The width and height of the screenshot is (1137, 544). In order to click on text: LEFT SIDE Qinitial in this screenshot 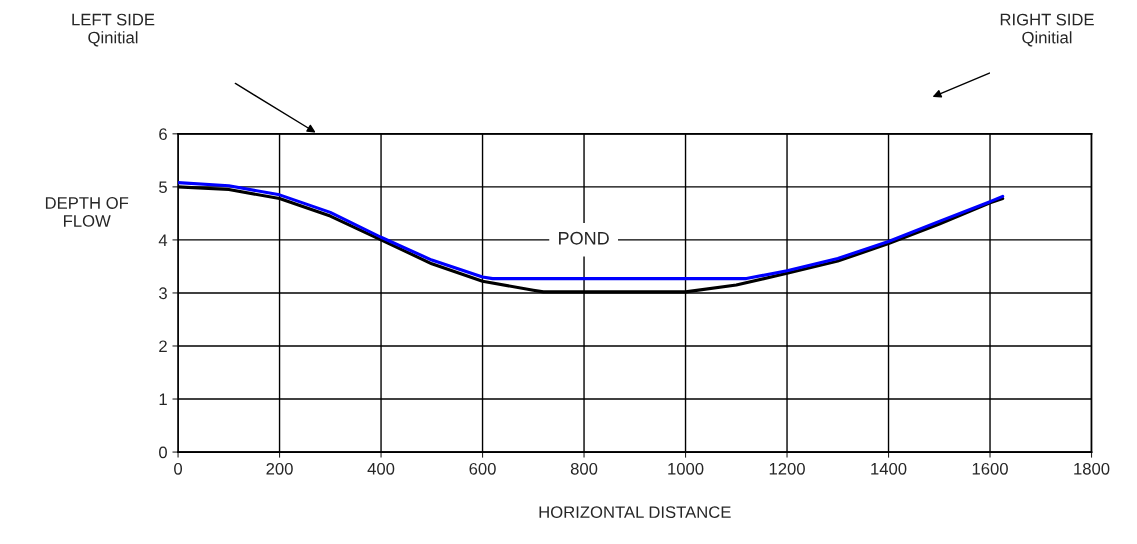, I will do `click(113, 30)`.